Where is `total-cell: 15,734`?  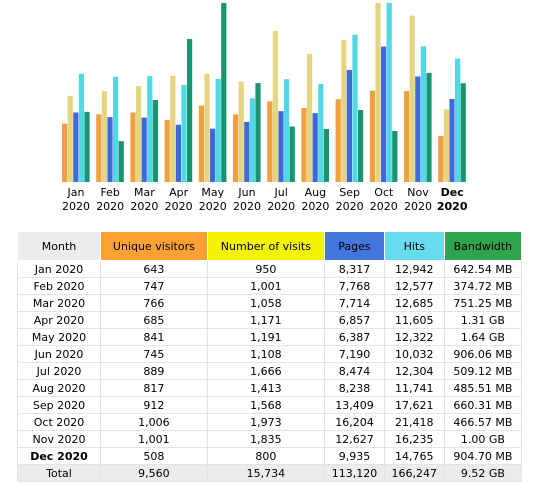 total-cell: 15,734 is located at coordinates (266, 473).